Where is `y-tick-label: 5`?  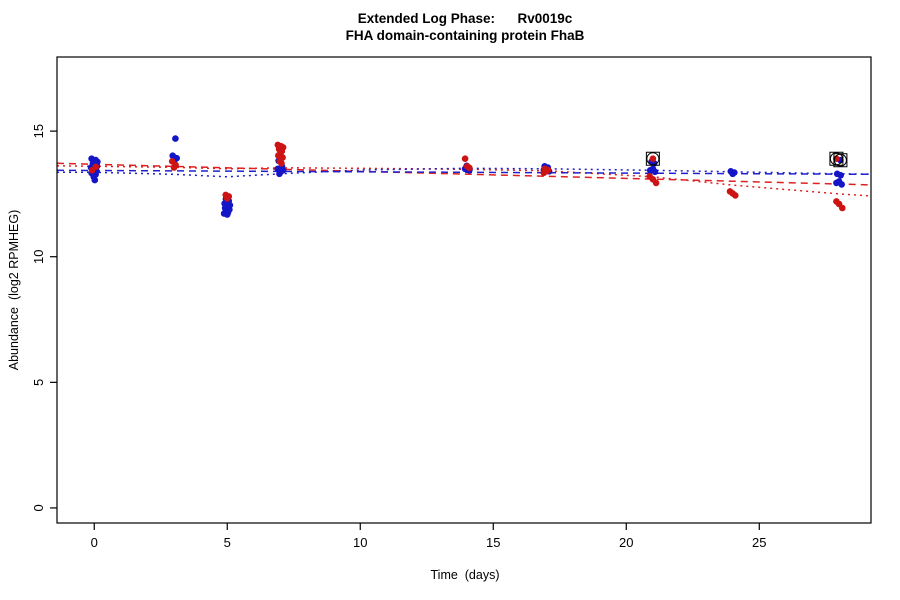 y-tick-label: 5 is located at coordinates (38, 382).